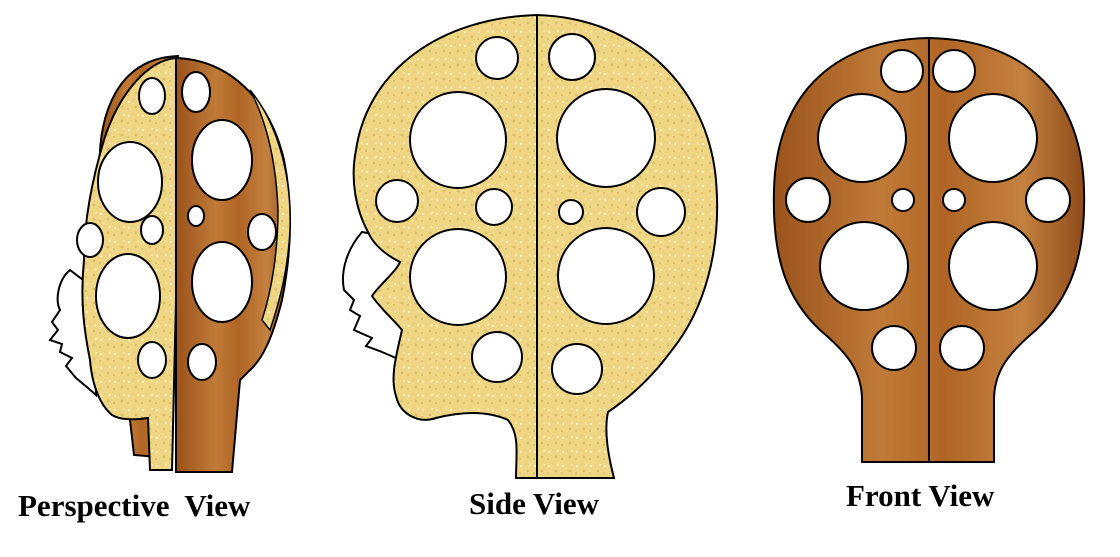  Describe the element at coordinates (534, 503) in the screenshot. I see `side-view-caption: Side View` at that location.